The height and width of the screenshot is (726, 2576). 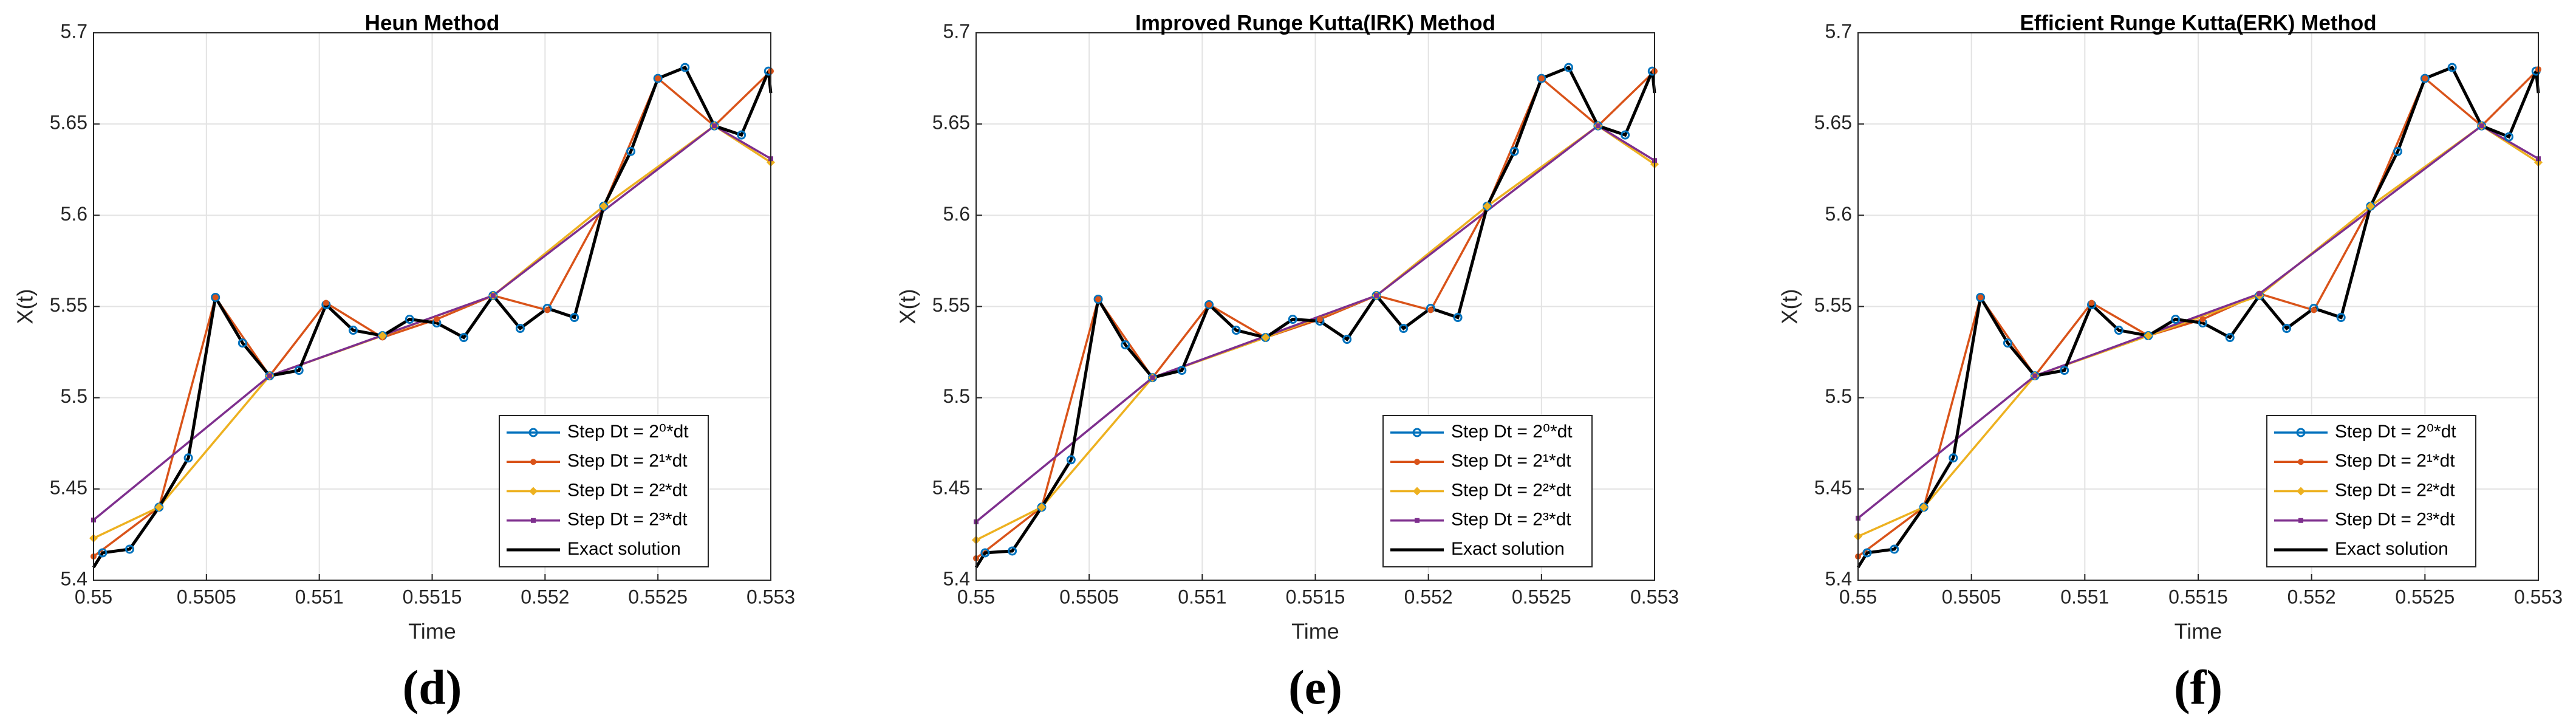 I want to click on x-tick-label: 0.55, so click(x=1858, y=597).